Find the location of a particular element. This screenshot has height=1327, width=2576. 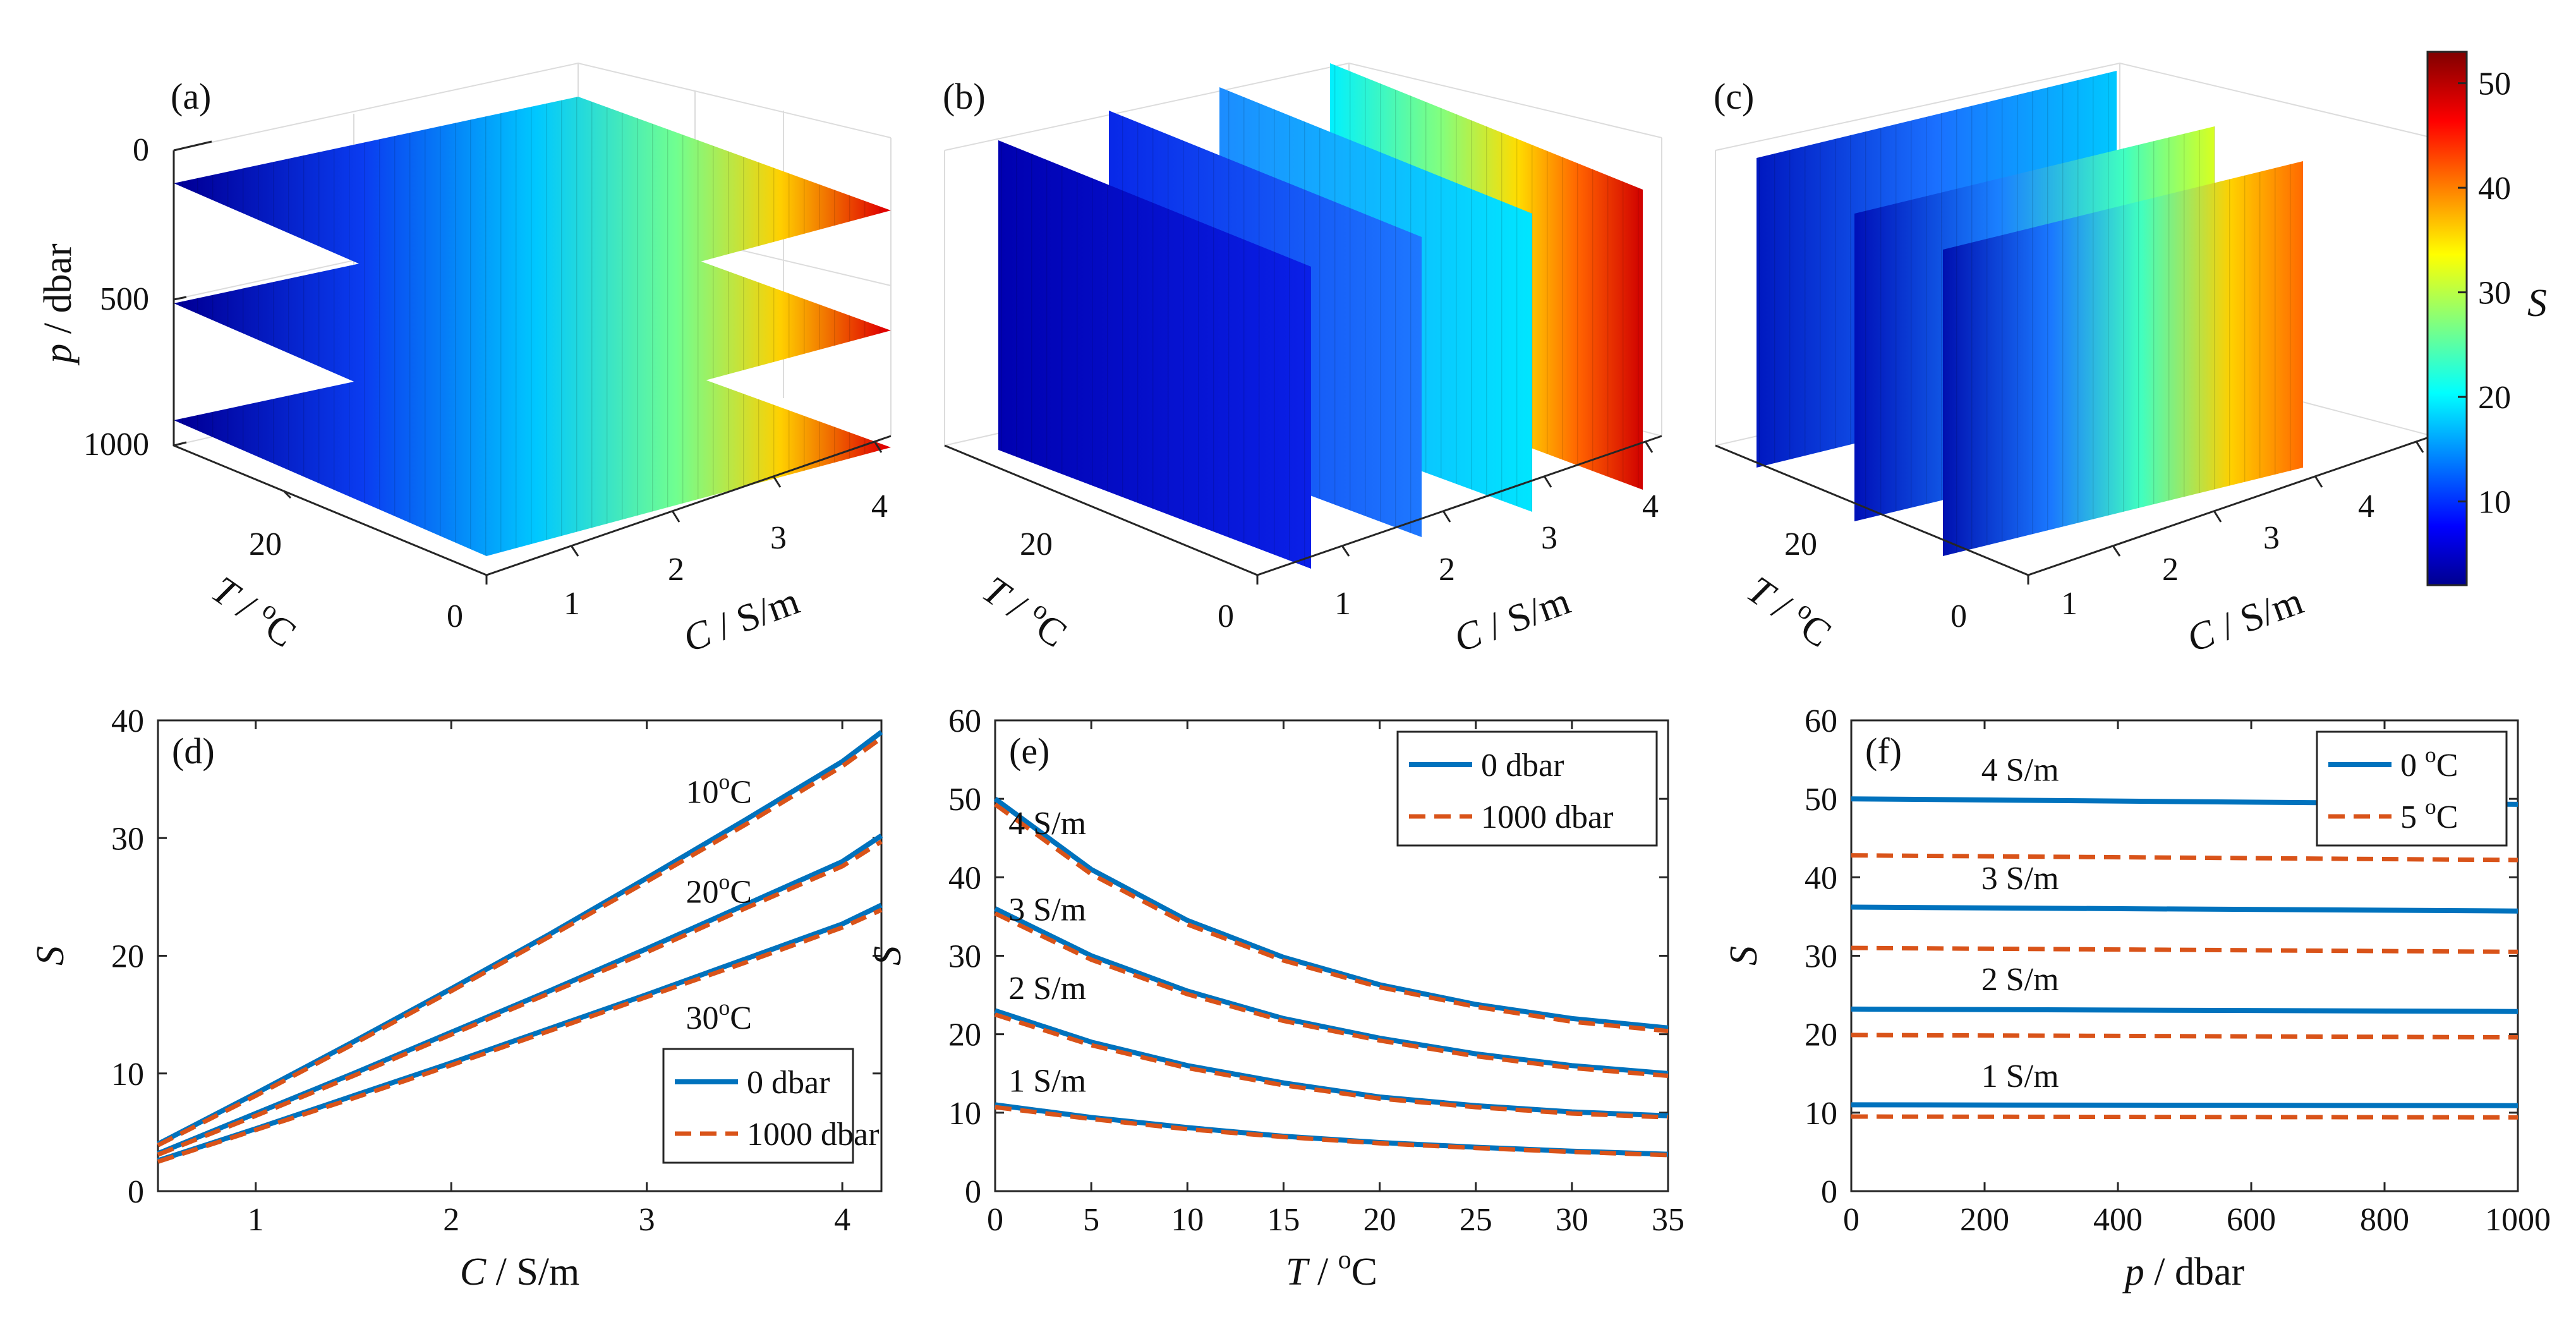

panel-c-axes is located at coordinates (2074, 510).